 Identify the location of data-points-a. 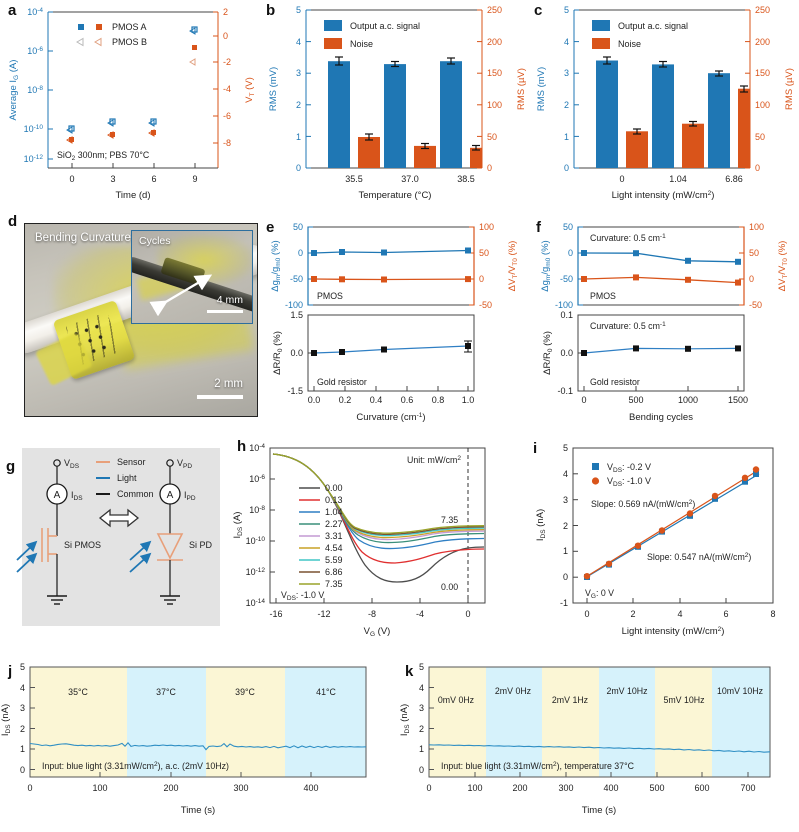
(132, 85).